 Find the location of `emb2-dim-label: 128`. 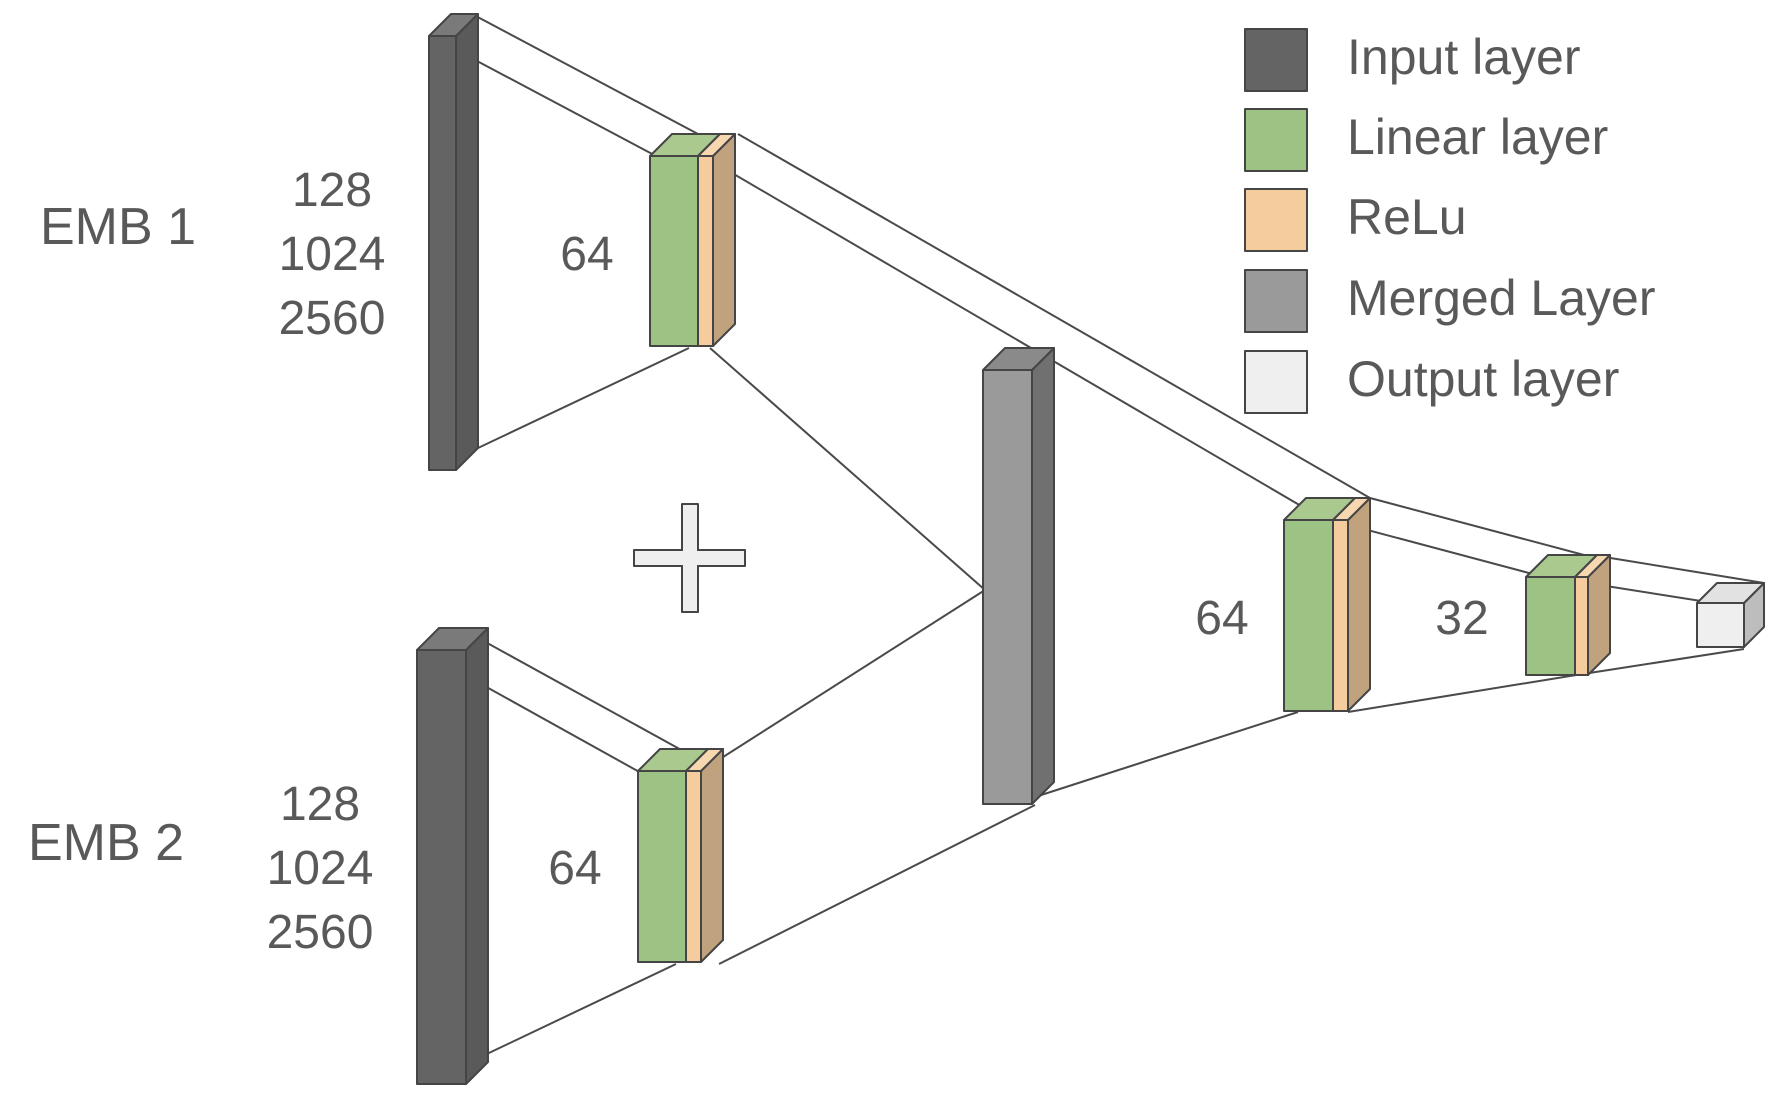

emb2-dim-label: 128 is located at coordinates (320, 804).